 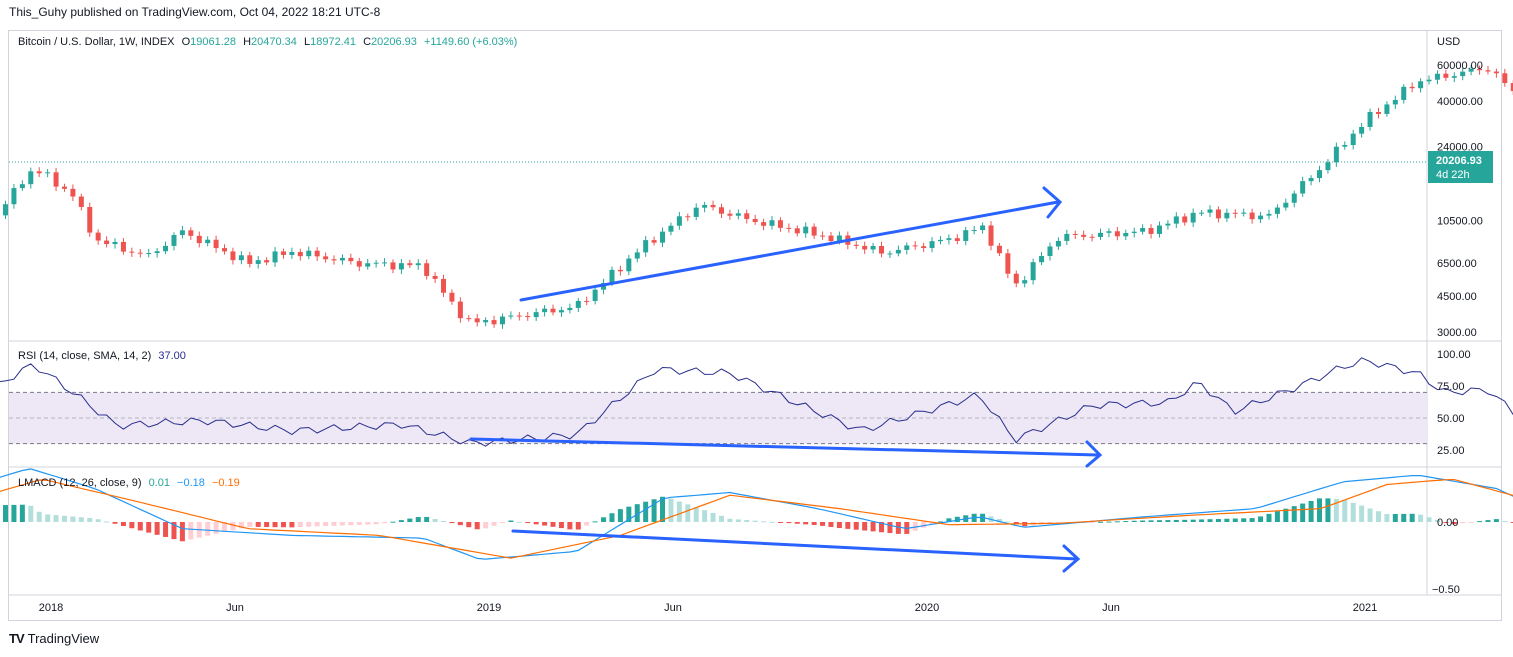 I want to click on bar-countdown: 4d 22h, so click(x=1453, y=175).